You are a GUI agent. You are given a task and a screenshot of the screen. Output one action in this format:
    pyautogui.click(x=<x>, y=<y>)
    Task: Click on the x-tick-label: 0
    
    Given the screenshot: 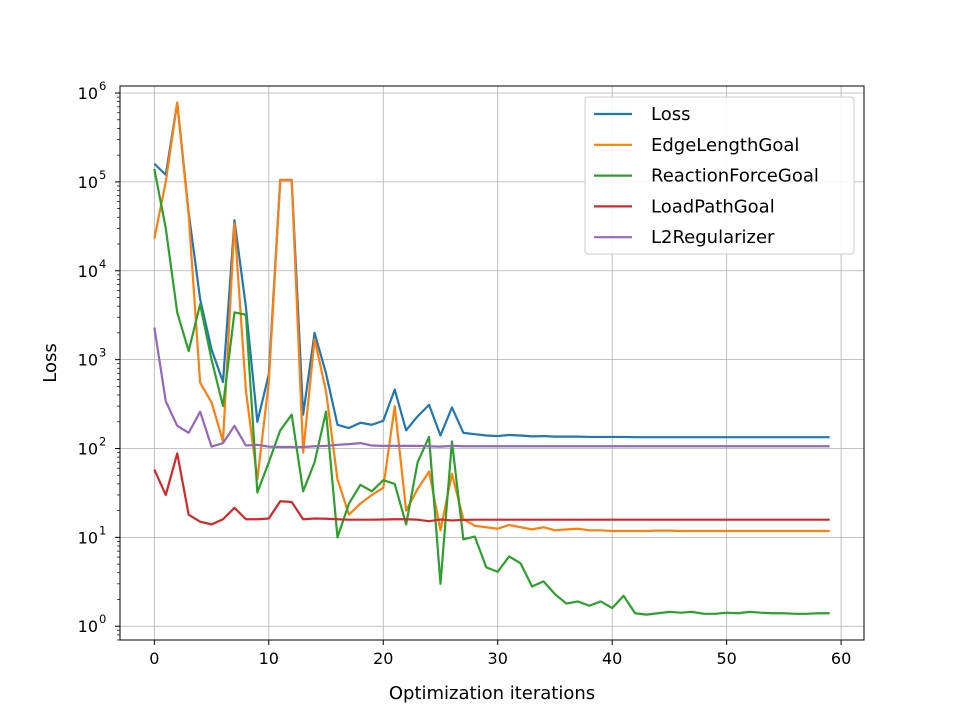 What is the action you would take?
    pyautogui.click(x=154, y=658)
    